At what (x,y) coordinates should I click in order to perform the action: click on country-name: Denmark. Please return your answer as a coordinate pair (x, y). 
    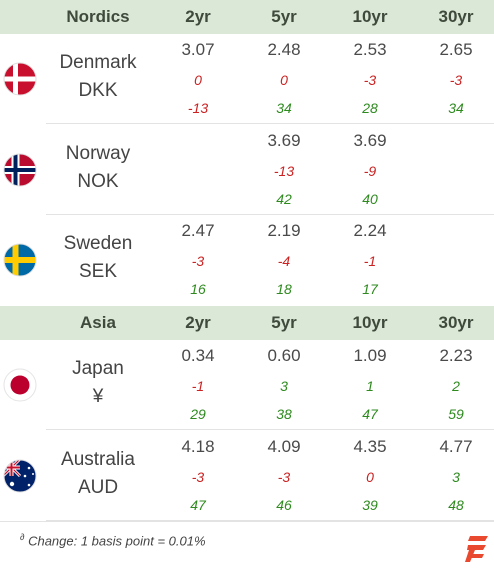
    Looking at the image, I should click on (98, 62).